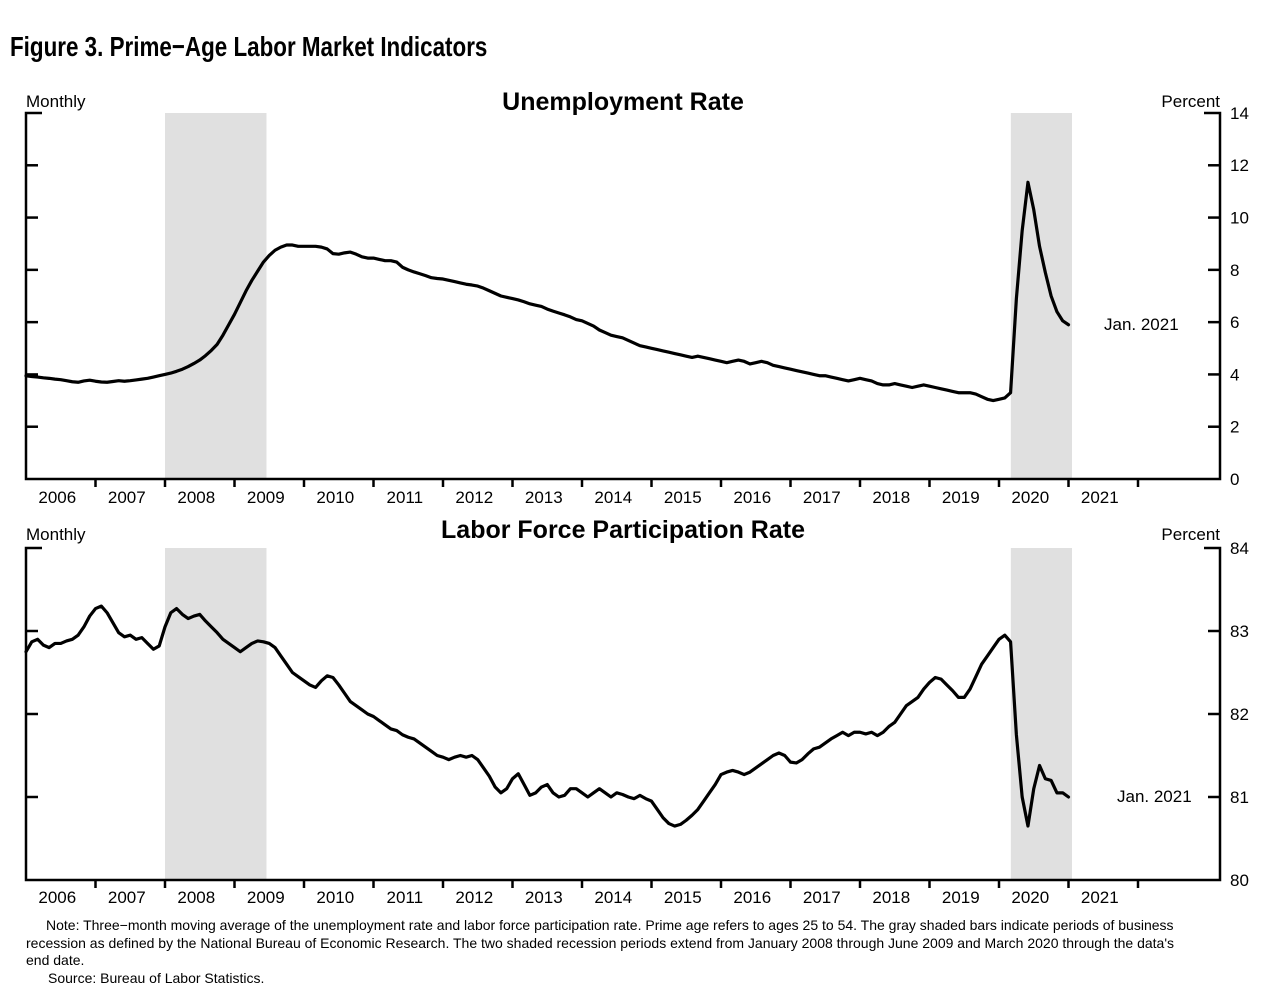 This screenshot has width=1288, height=988. I want to click on y-tick-label: 82, so click(1239, 714).